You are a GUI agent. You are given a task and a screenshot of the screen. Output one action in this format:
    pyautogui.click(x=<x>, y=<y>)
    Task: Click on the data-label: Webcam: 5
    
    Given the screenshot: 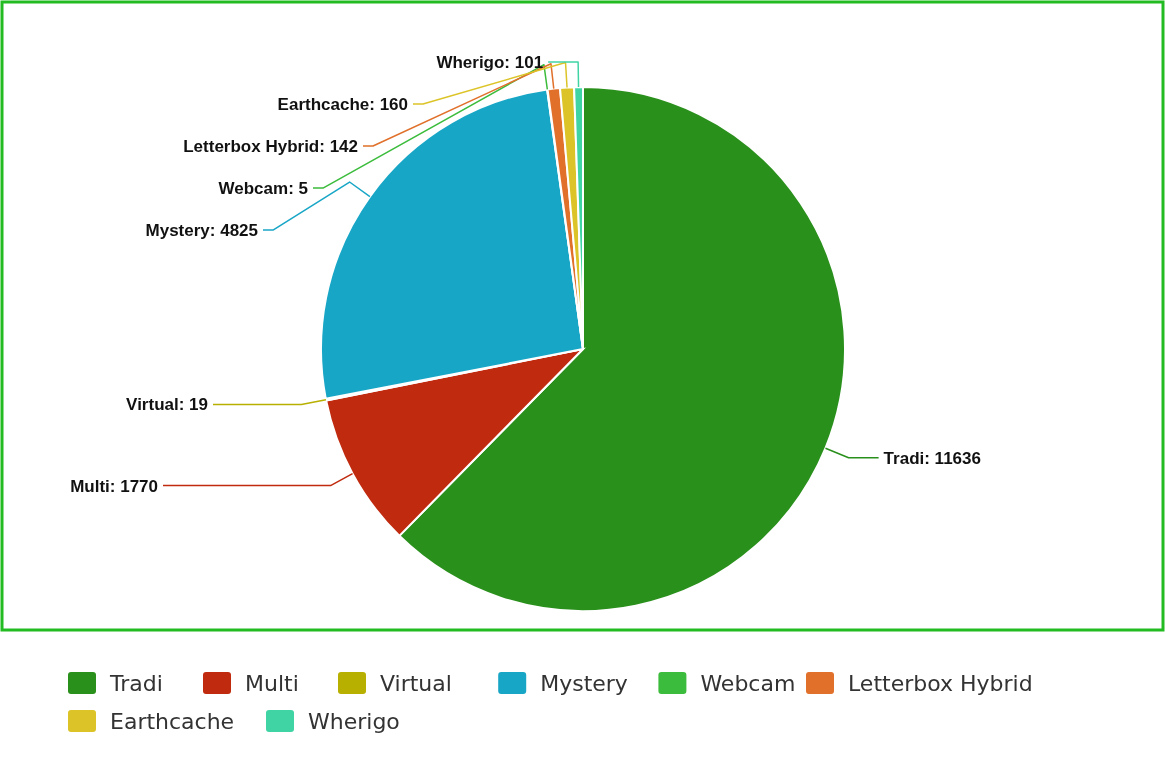 What is the action you would take?
    pyautogui.click(x=263, y=188)
    